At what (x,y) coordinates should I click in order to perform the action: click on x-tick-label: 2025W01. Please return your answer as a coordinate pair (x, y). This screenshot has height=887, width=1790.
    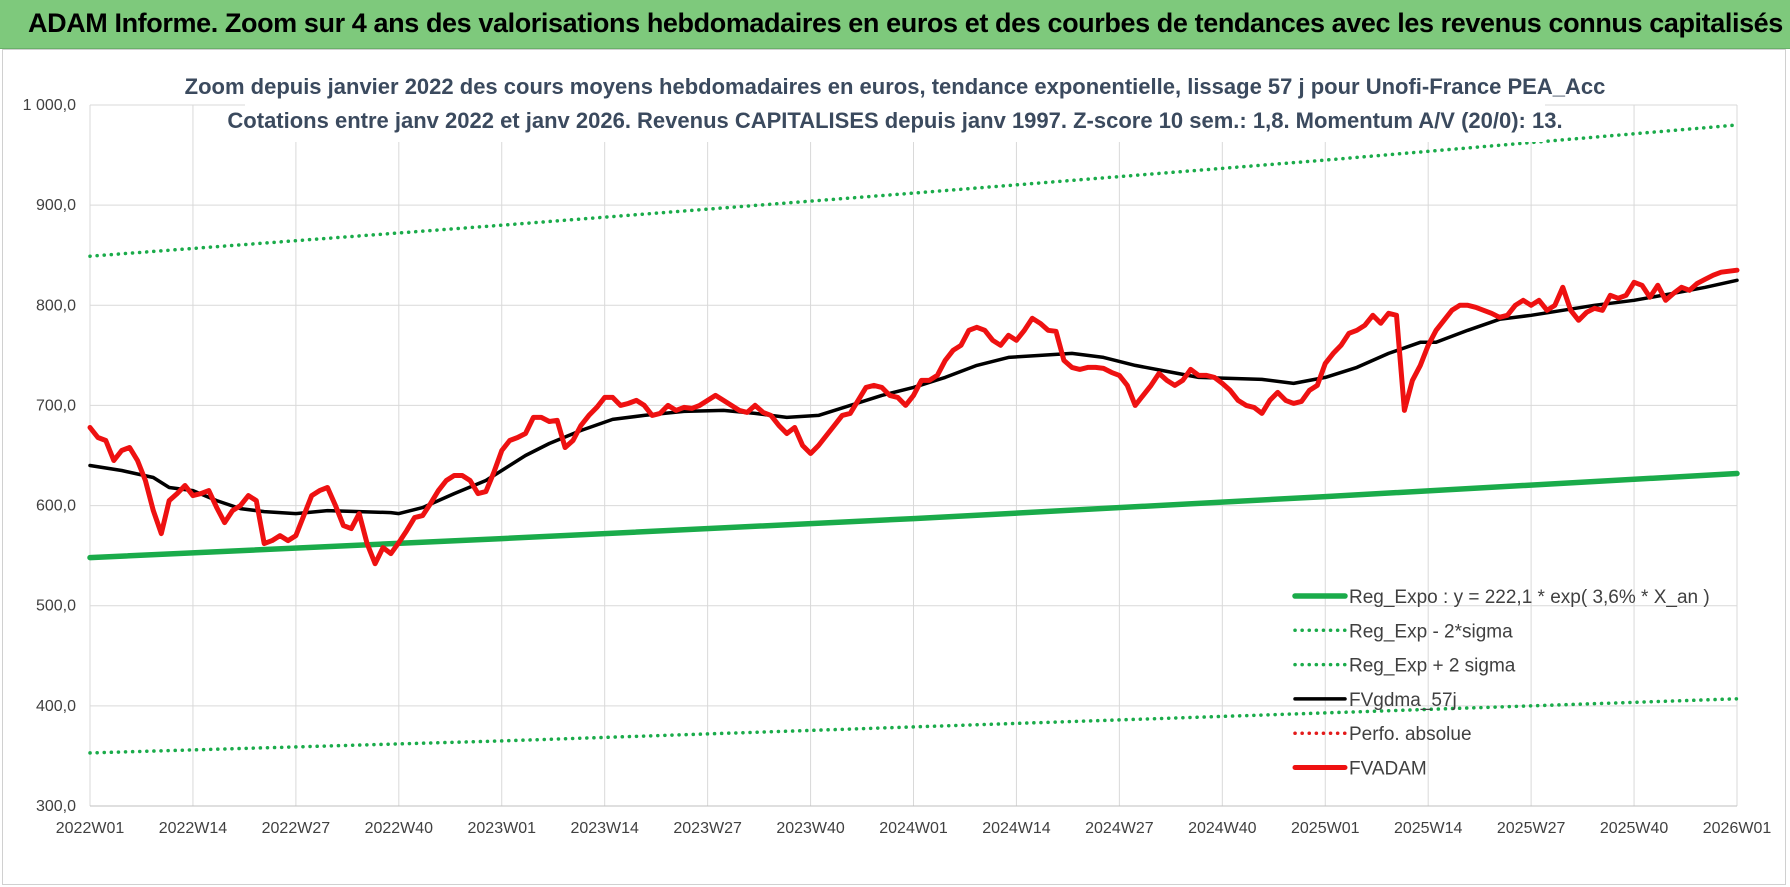
    Looking at the image, I should click on (1325, 828).